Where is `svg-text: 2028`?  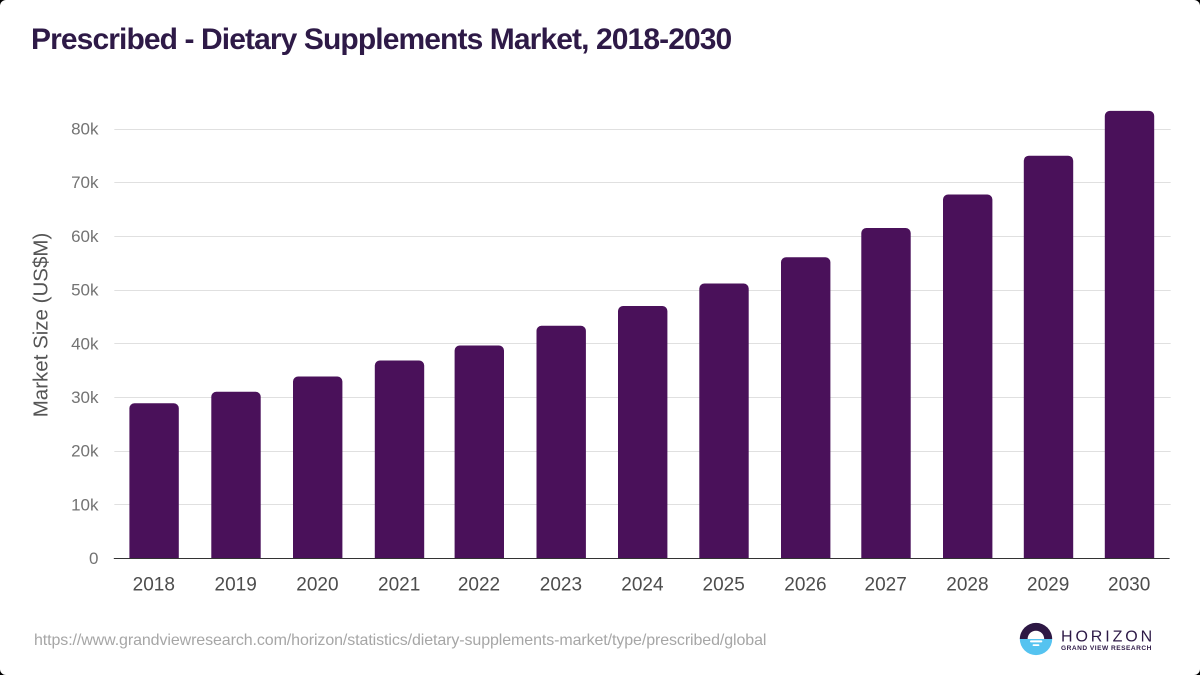 svg-text: 2028 is located at coordinates (967, 585).